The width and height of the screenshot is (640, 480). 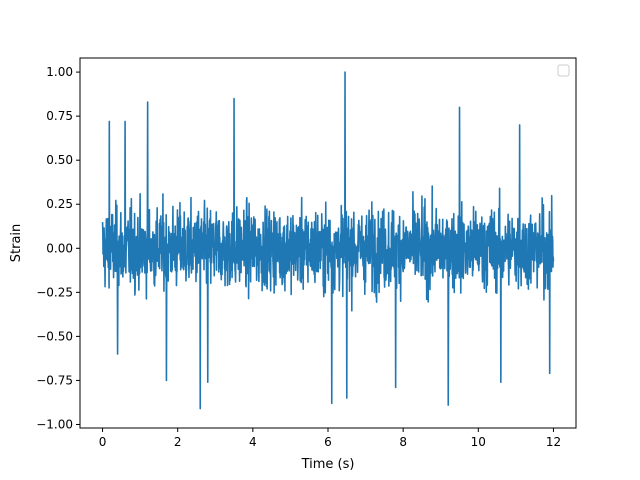 What do you see at coordinates (563, 70) in the screenshot?
I see `legend-box` at bounding box center [563, 70].